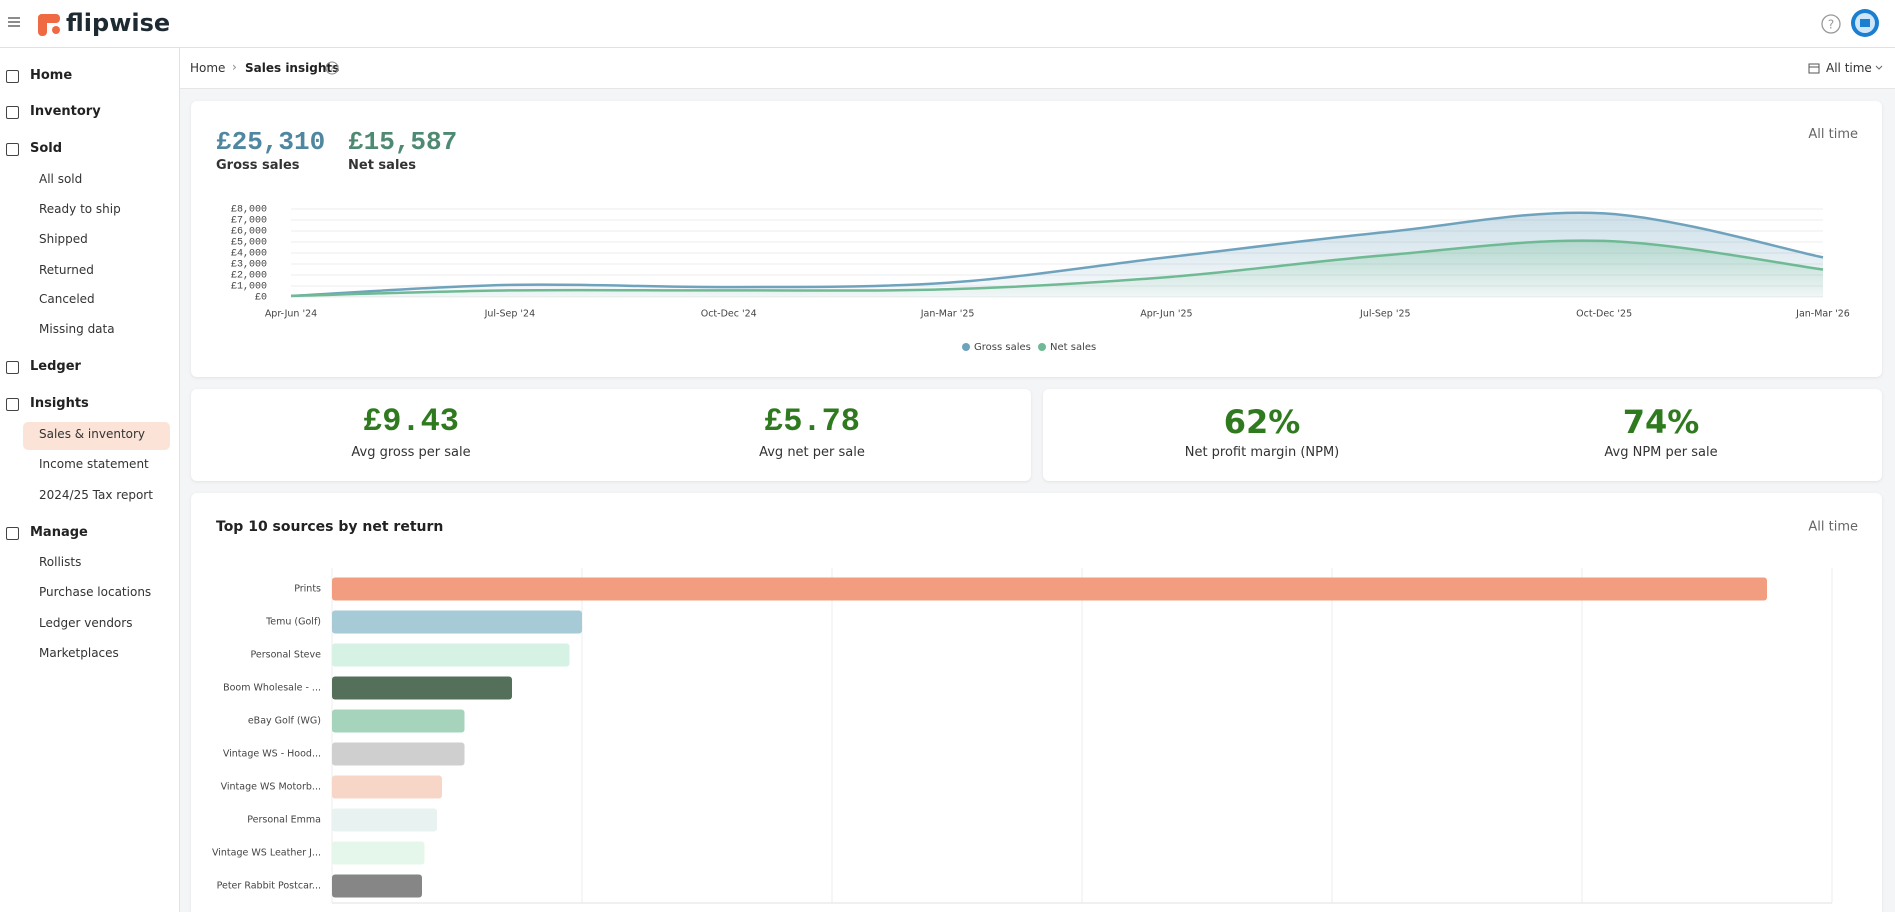 The image size is (1895, 912). Describe the element at coordinates (1822, 314) in the screenshot. I see `x-tick-label: Jan-Mar '26` at that location.